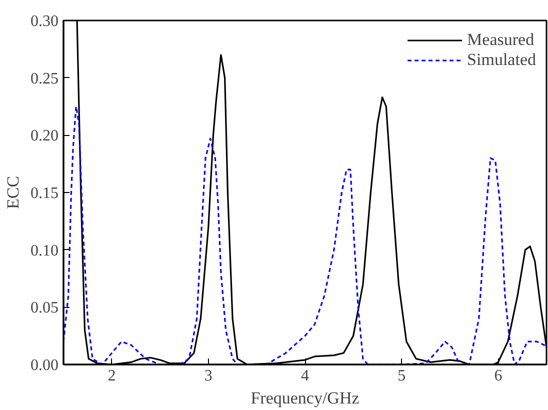 Image resolution: width=548 pixels, height=410 pixels. What do you see at coordinates (44, 193) in the screenshot?
I see `y-tick-label: 0.15` at bounding box center [44, 193].